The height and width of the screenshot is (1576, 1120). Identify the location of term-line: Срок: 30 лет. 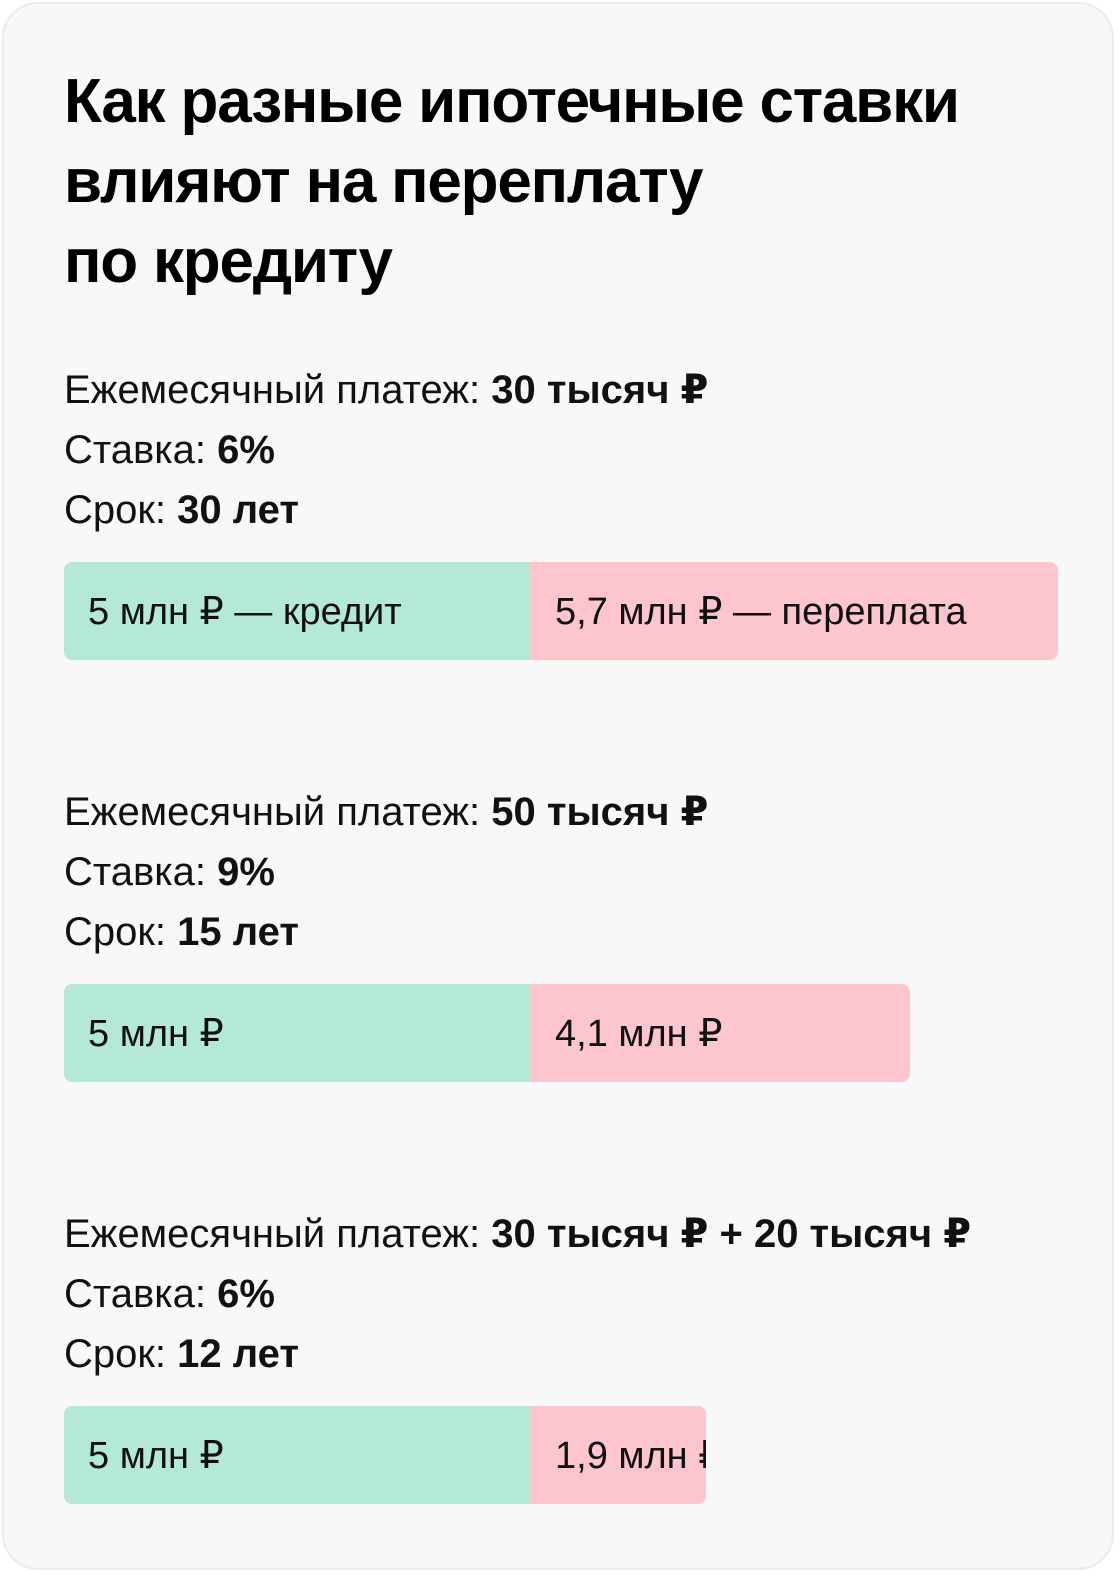
(564, 510).